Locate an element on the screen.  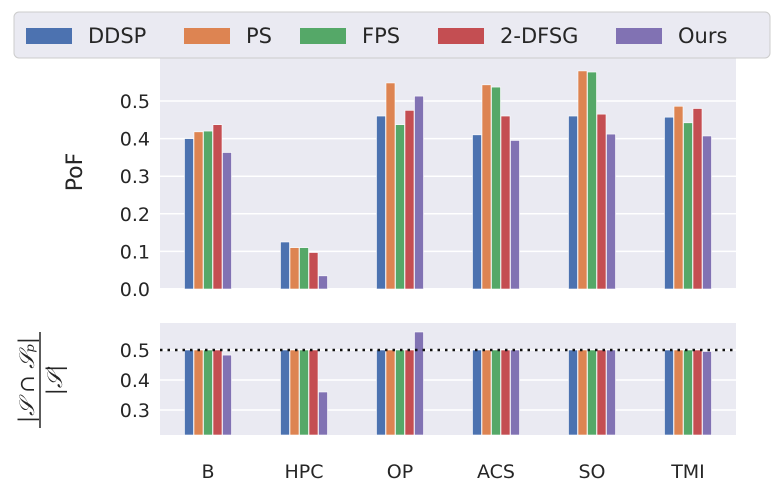
bar-top-ddsp-b is located at coordinates (189, 214).